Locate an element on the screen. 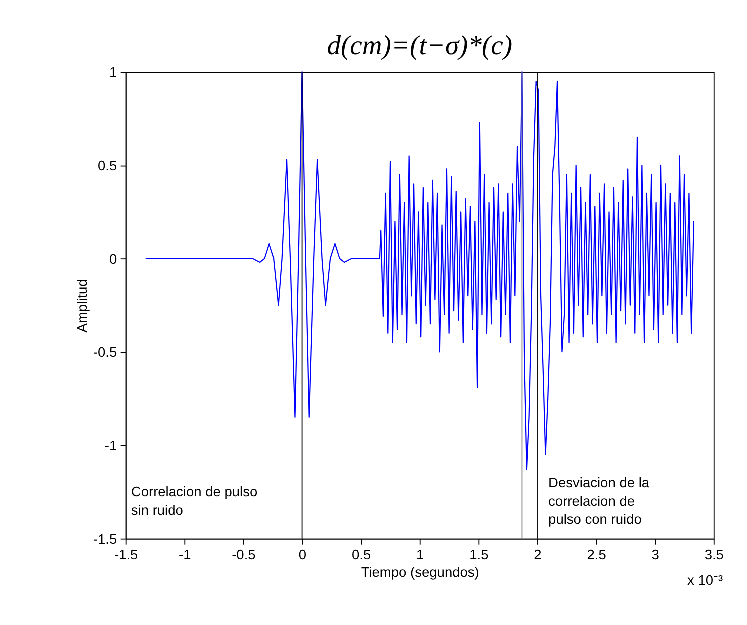 This screenshot has height=625, width=747. x-tick-label: 2.5 is located at coordinates (597, 555).